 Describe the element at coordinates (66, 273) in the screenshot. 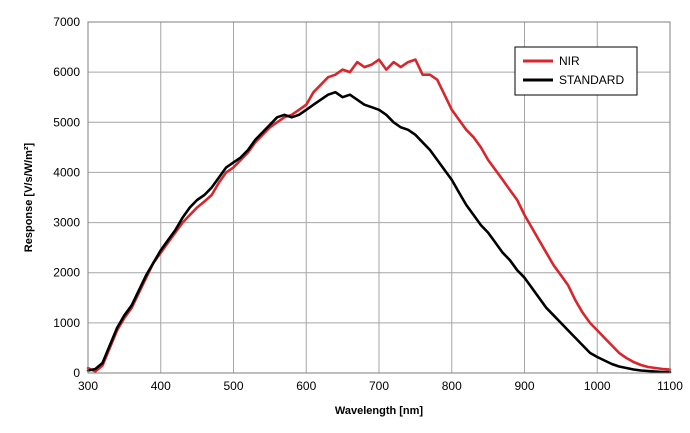

I see `y-tick-label: 2000` at that location.